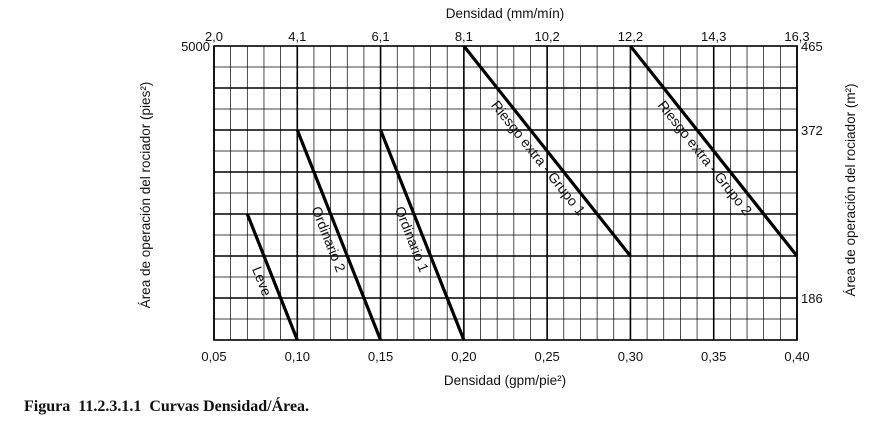 This screenshot has height=429, width=871. What do you see at coordinates (546, 36) in the screenshot?
I see `x2-tick-label: 10,2` at bounding box center [546, 36].